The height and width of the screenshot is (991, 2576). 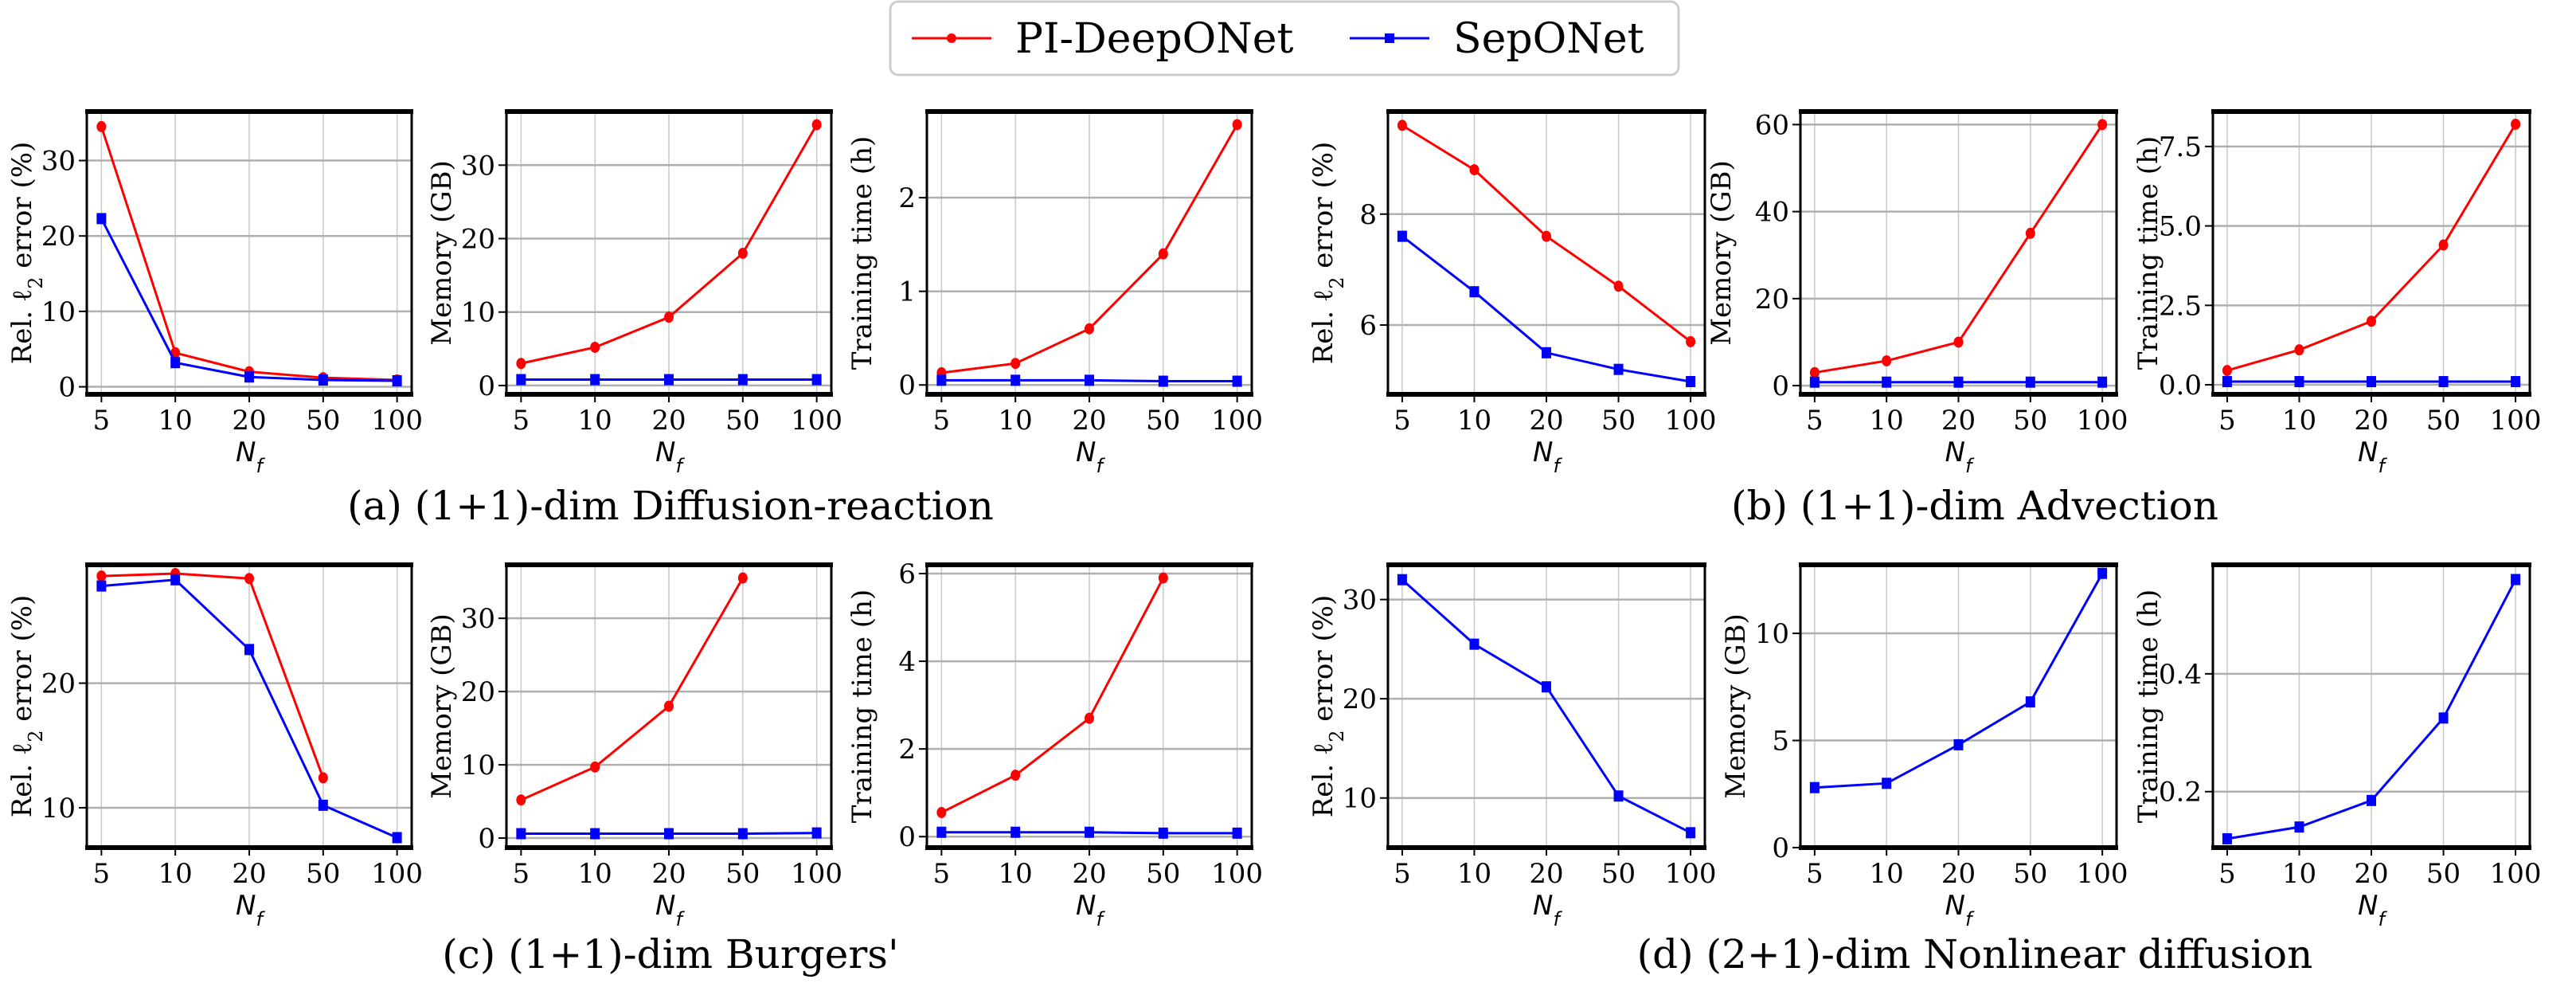 What do you see at coordinates (1154, 39) in the screenshot?
I see `legend-label-pi-deeponet: PI-DeepONet` at bounding box center [1154, 39].